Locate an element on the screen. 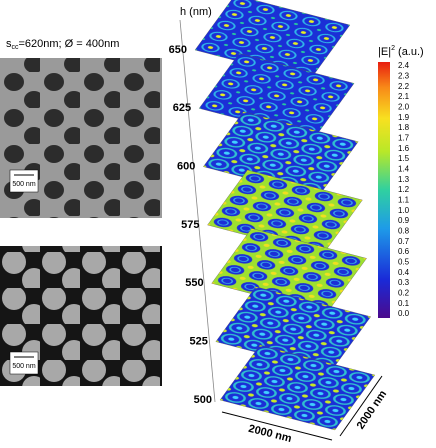  colorbar-tick-label: 0.9 is located at coordinates (404, 220).